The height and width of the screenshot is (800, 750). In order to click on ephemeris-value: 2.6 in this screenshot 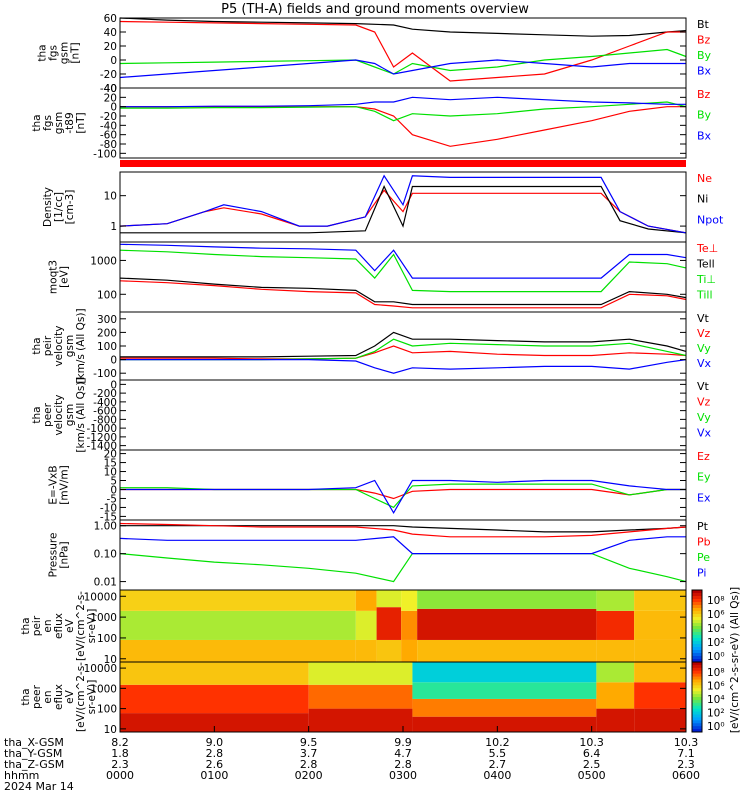, I will do `click(215, 764)`.